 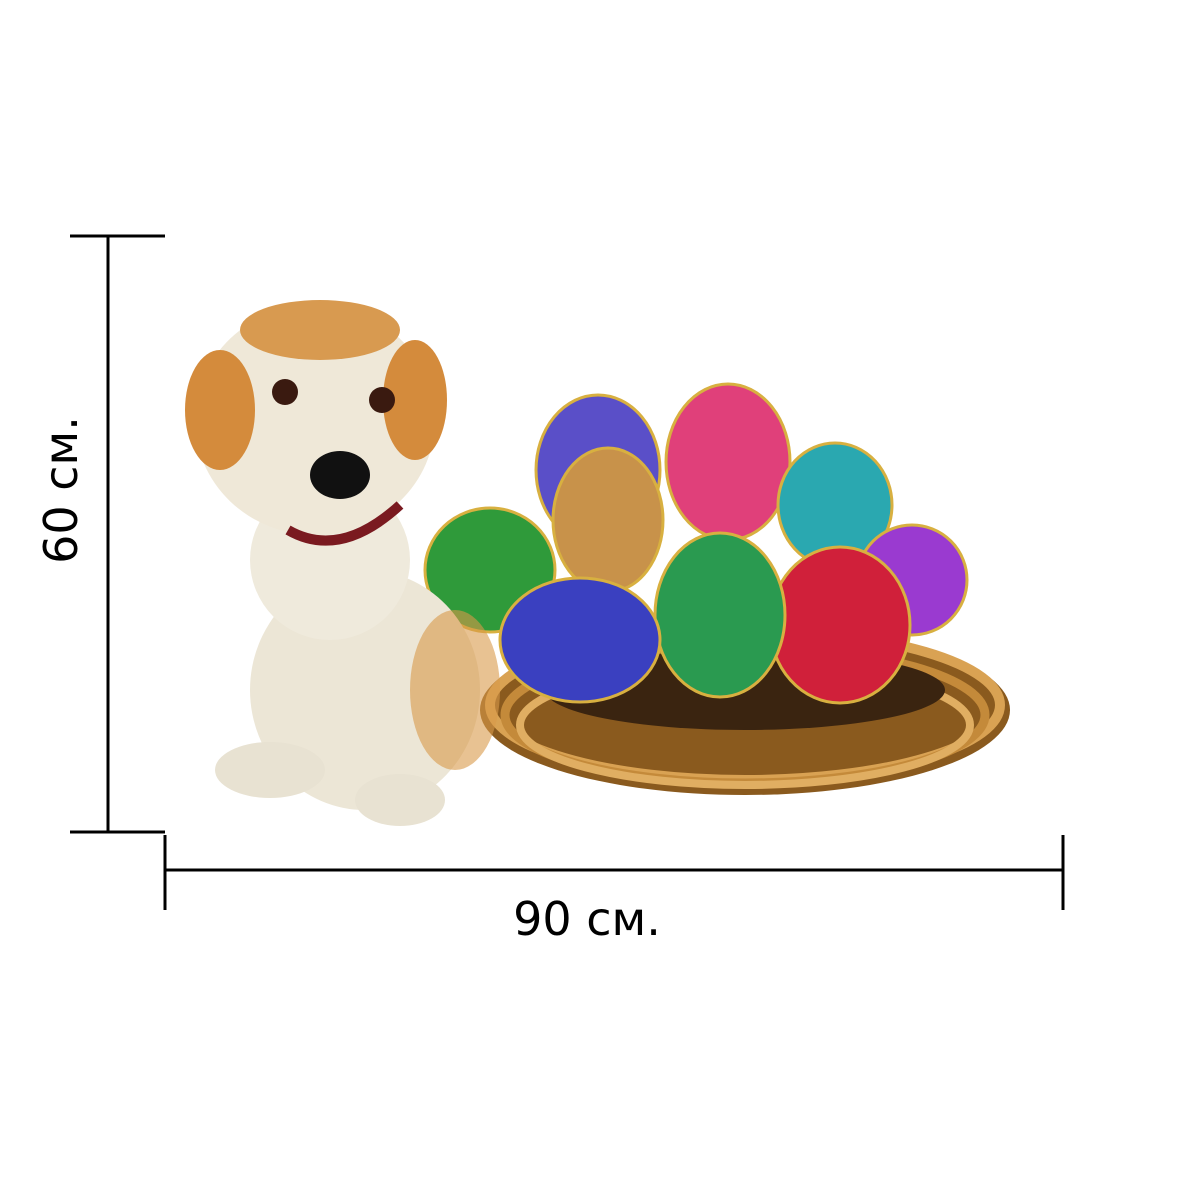 I want to click on eggs, so click(x=696, y=543).